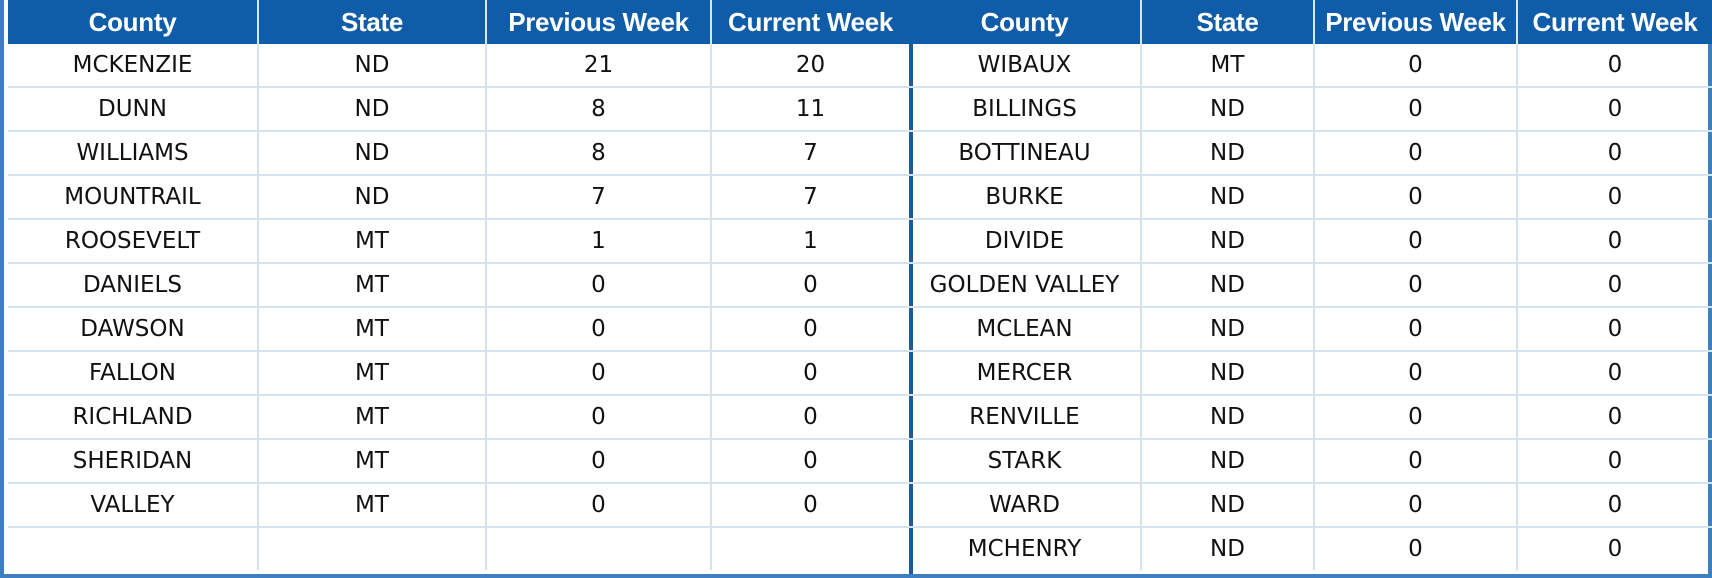  I want to click on county-cell: STARK, so click(1025, 461).